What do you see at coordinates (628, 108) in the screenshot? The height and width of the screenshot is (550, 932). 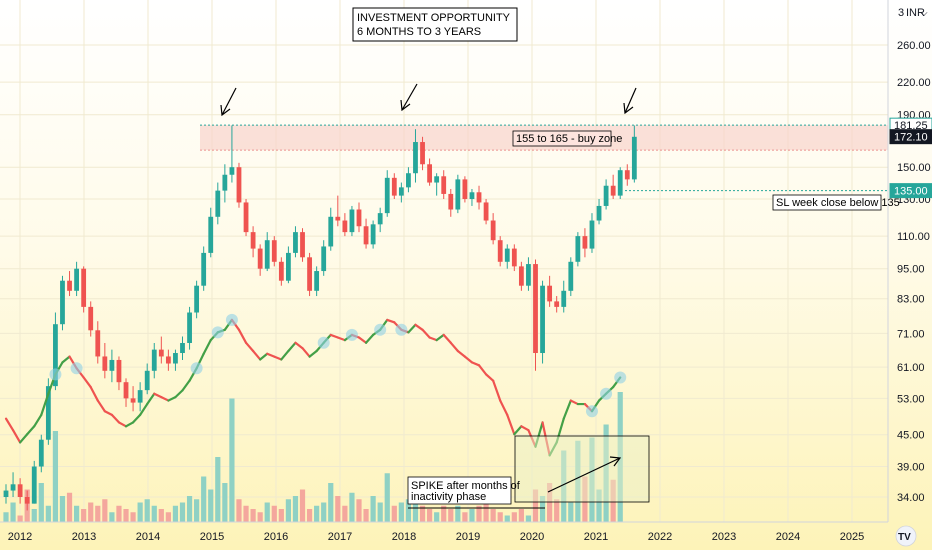 I see `arrow-head` at bounding box center [628, 108].